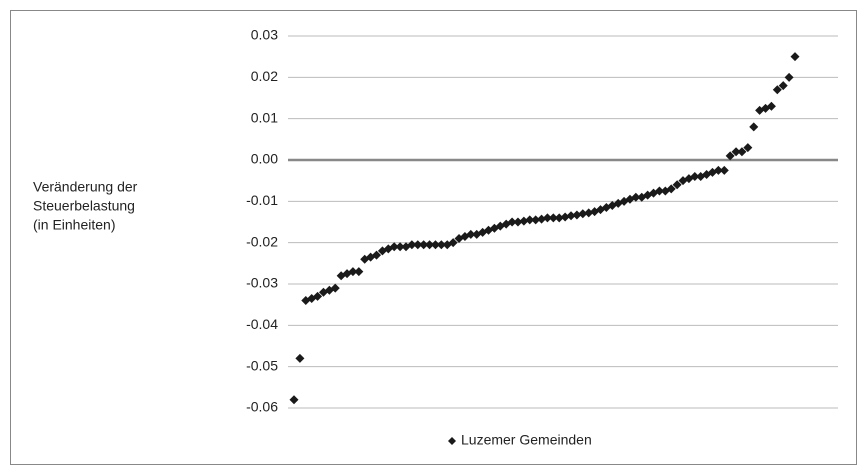 The width and height of the screenshot is (867, 475). What do you see at coordinates (74, 225) in the screenshot?
I see `y-axis-label: (in Einheiten)` at bounding box center [74, 225].